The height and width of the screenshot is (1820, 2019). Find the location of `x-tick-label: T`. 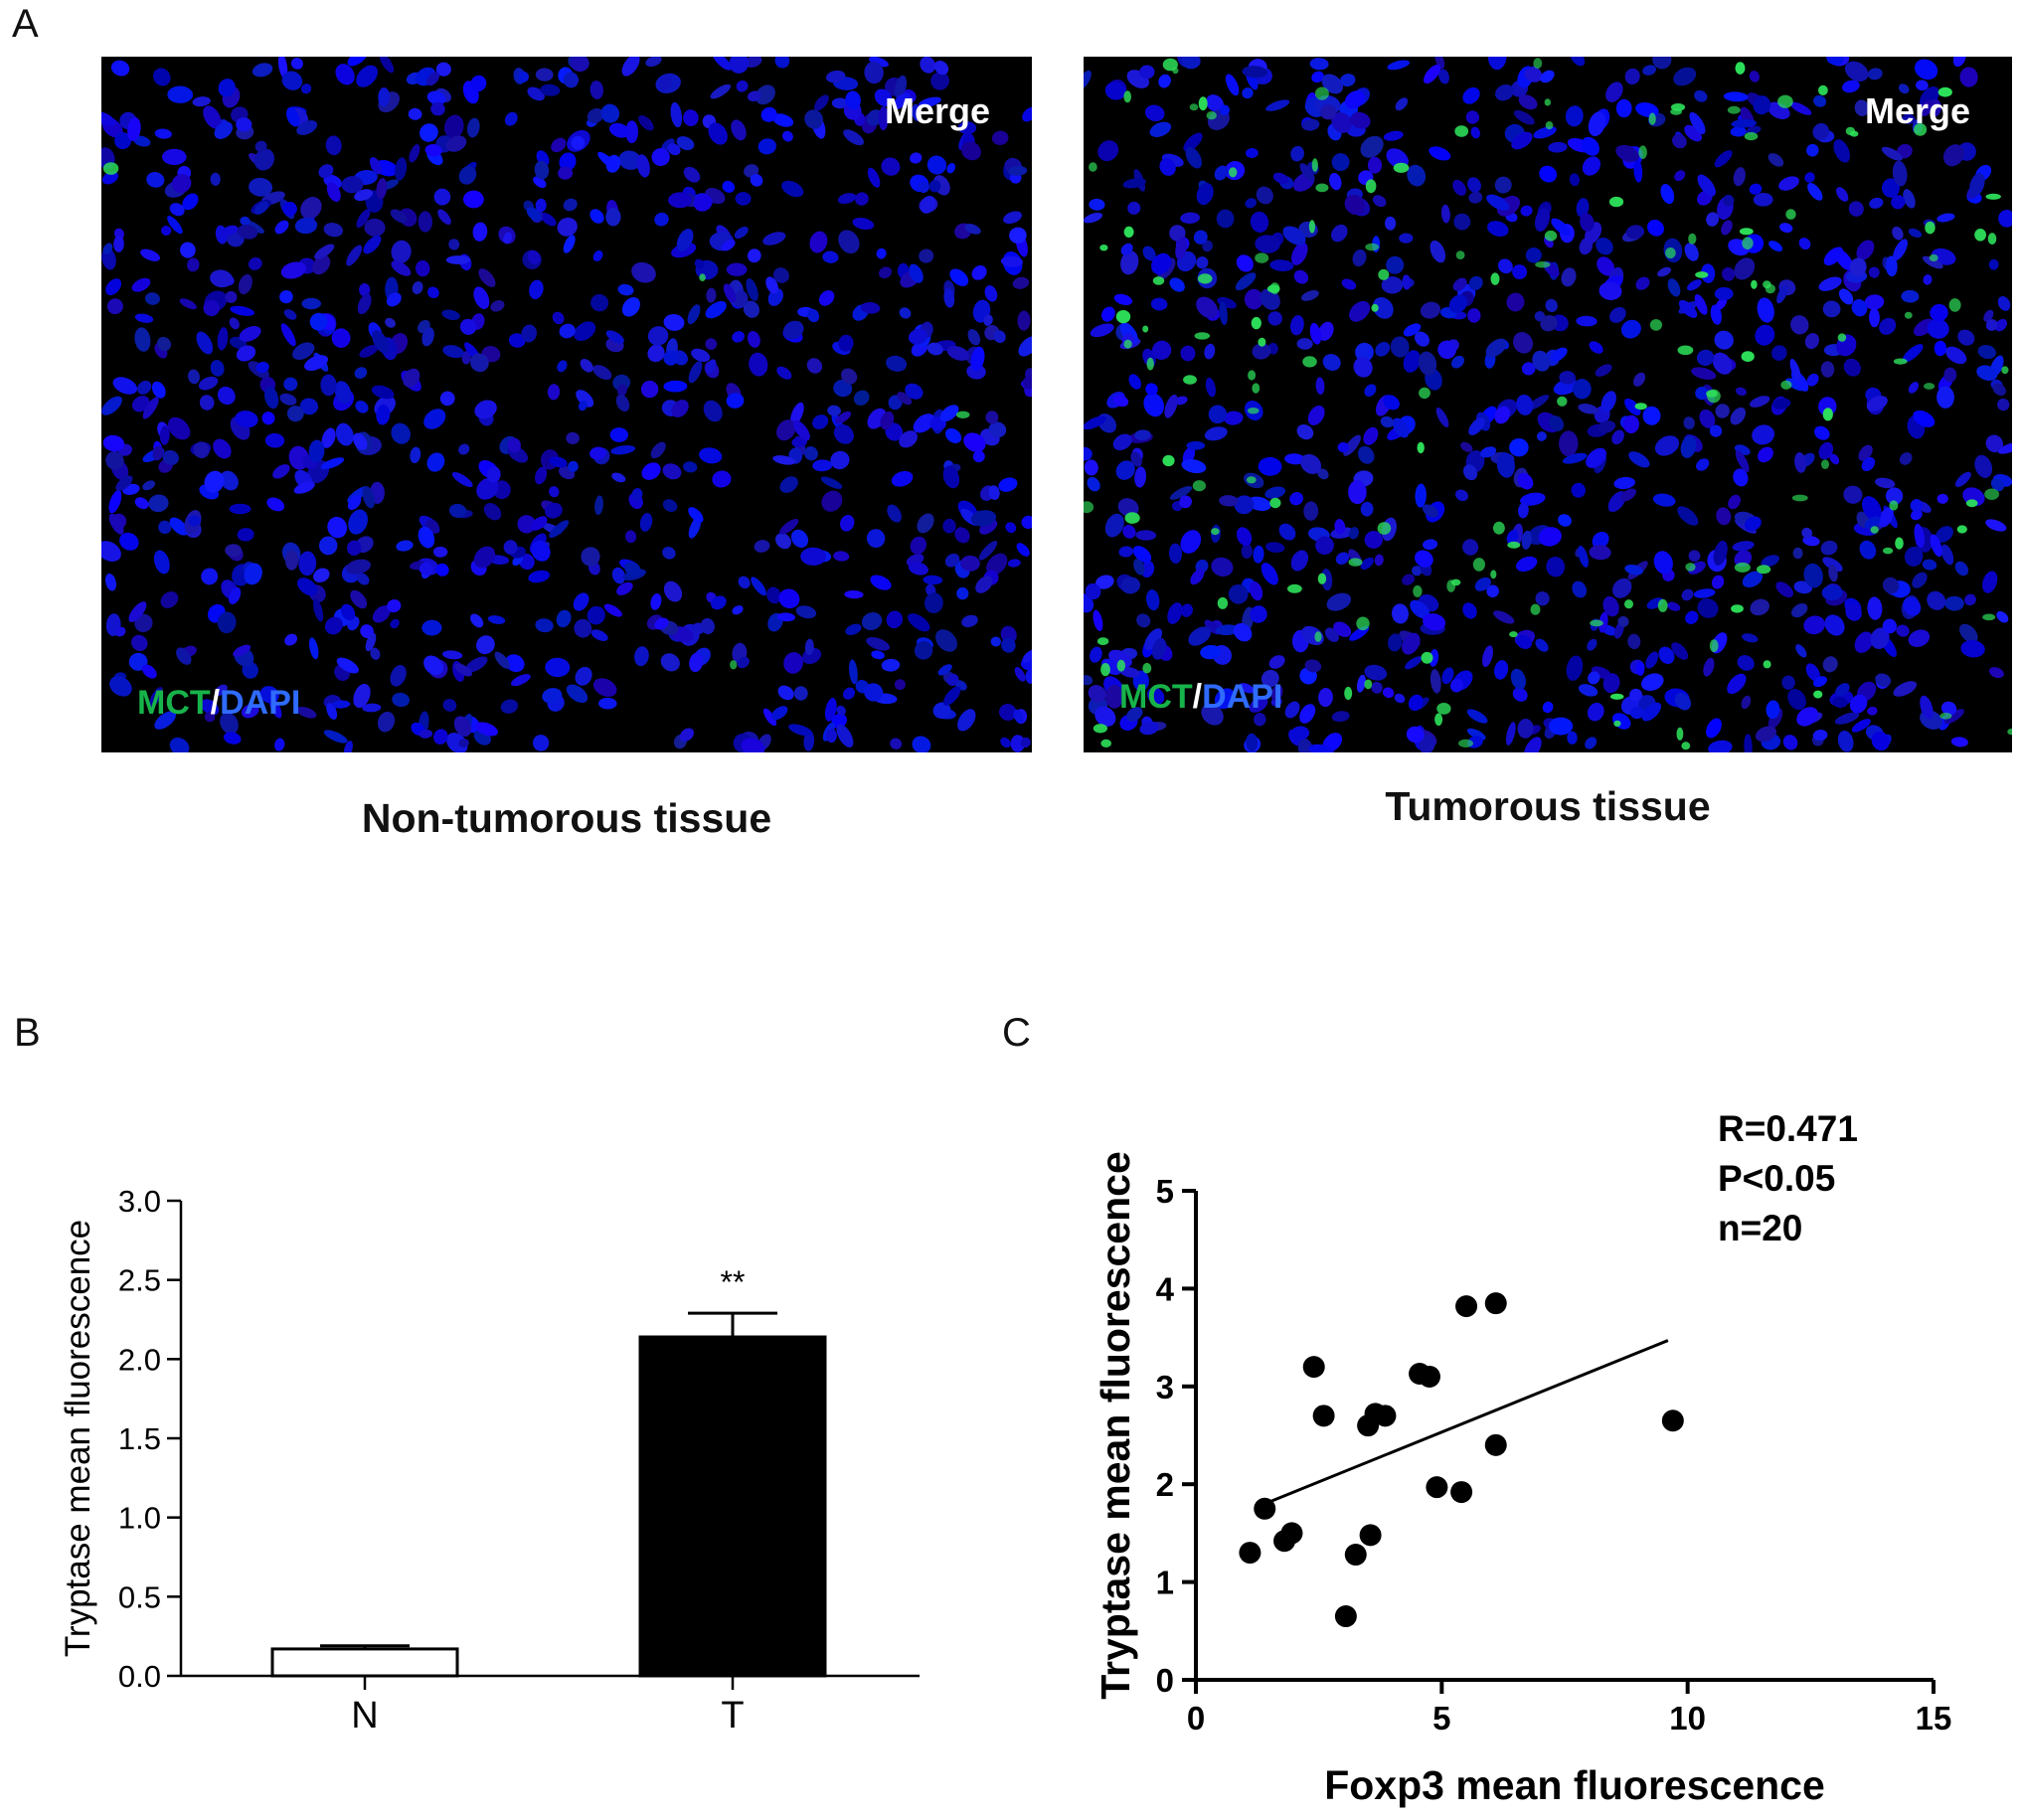

x-tick-label: T is located at coordinates (732, 1716).